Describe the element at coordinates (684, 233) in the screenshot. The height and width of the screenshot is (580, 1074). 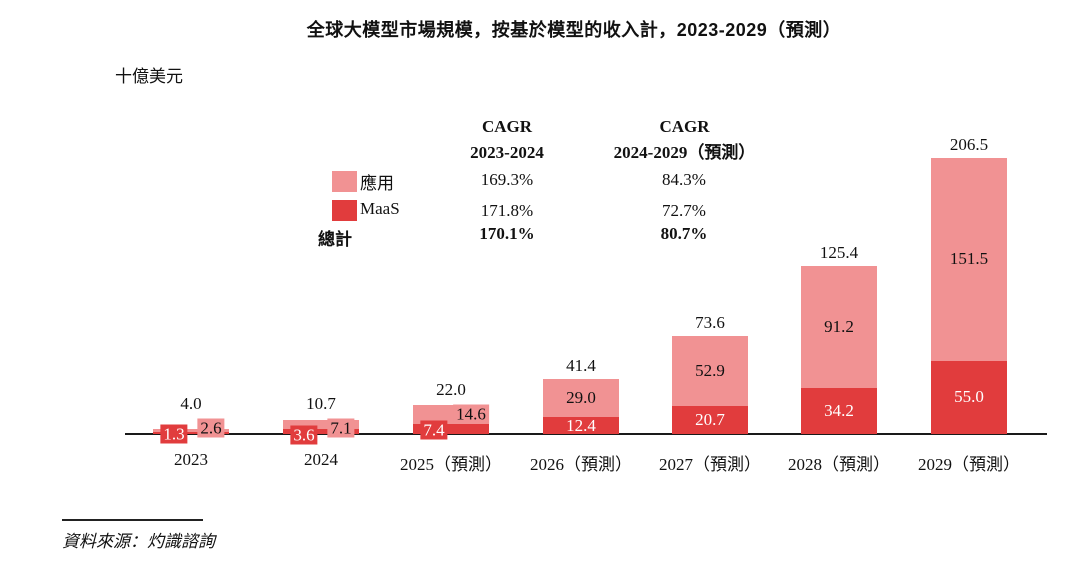
I see `cagr-total-col2: 80.7%` at that location.